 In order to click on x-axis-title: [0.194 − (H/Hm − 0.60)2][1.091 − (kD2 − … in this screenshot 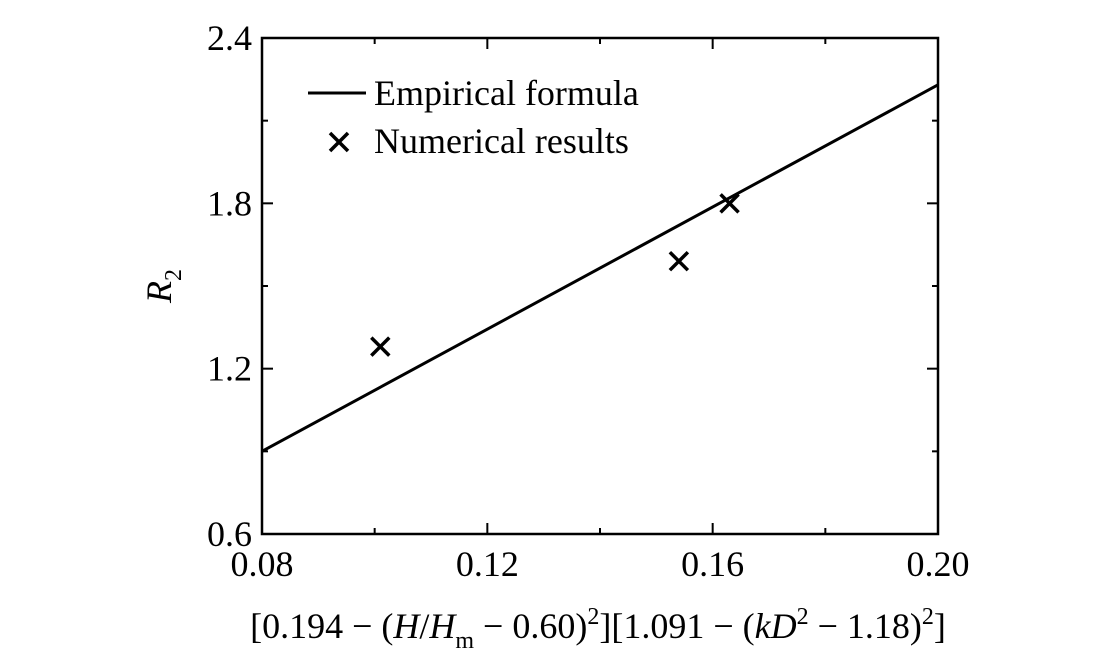, I will do `click(598, 629)`.